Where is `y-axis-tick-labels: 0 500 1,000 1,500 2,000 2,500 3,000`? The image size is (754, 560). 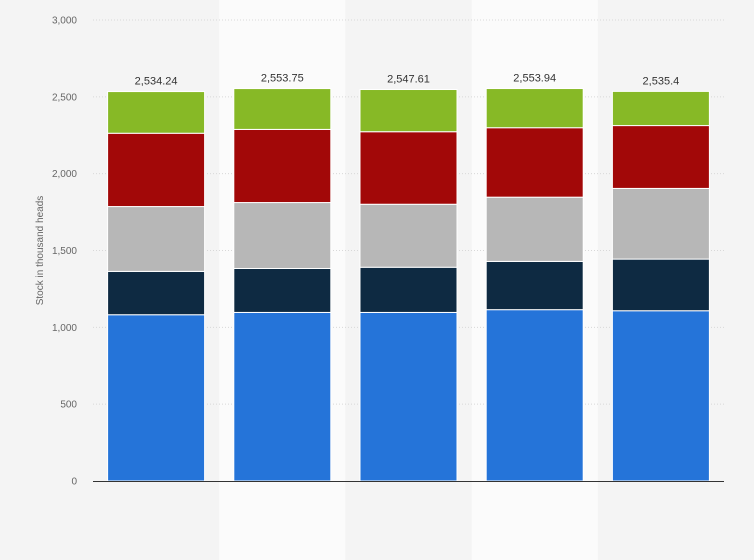 y-axis-tick-labels: 0 500 1,000 1,500 2,000 2,500 3,000 is located at coordinates (64, 252).